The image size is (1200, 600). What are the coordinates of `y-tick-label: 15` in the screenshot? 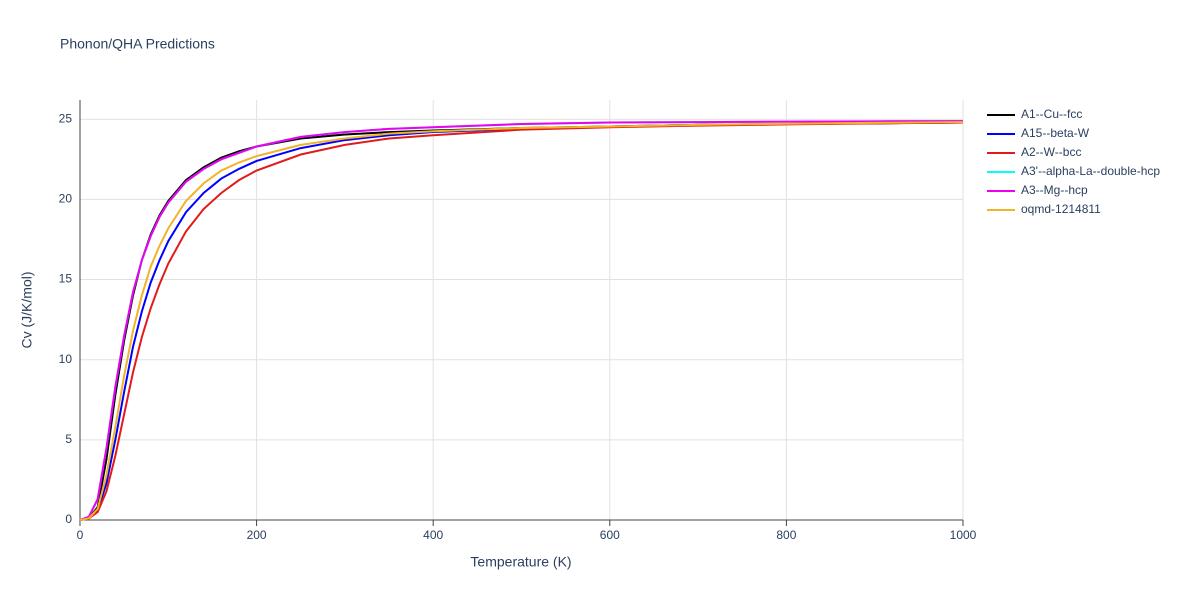 It's located at (66, 279).